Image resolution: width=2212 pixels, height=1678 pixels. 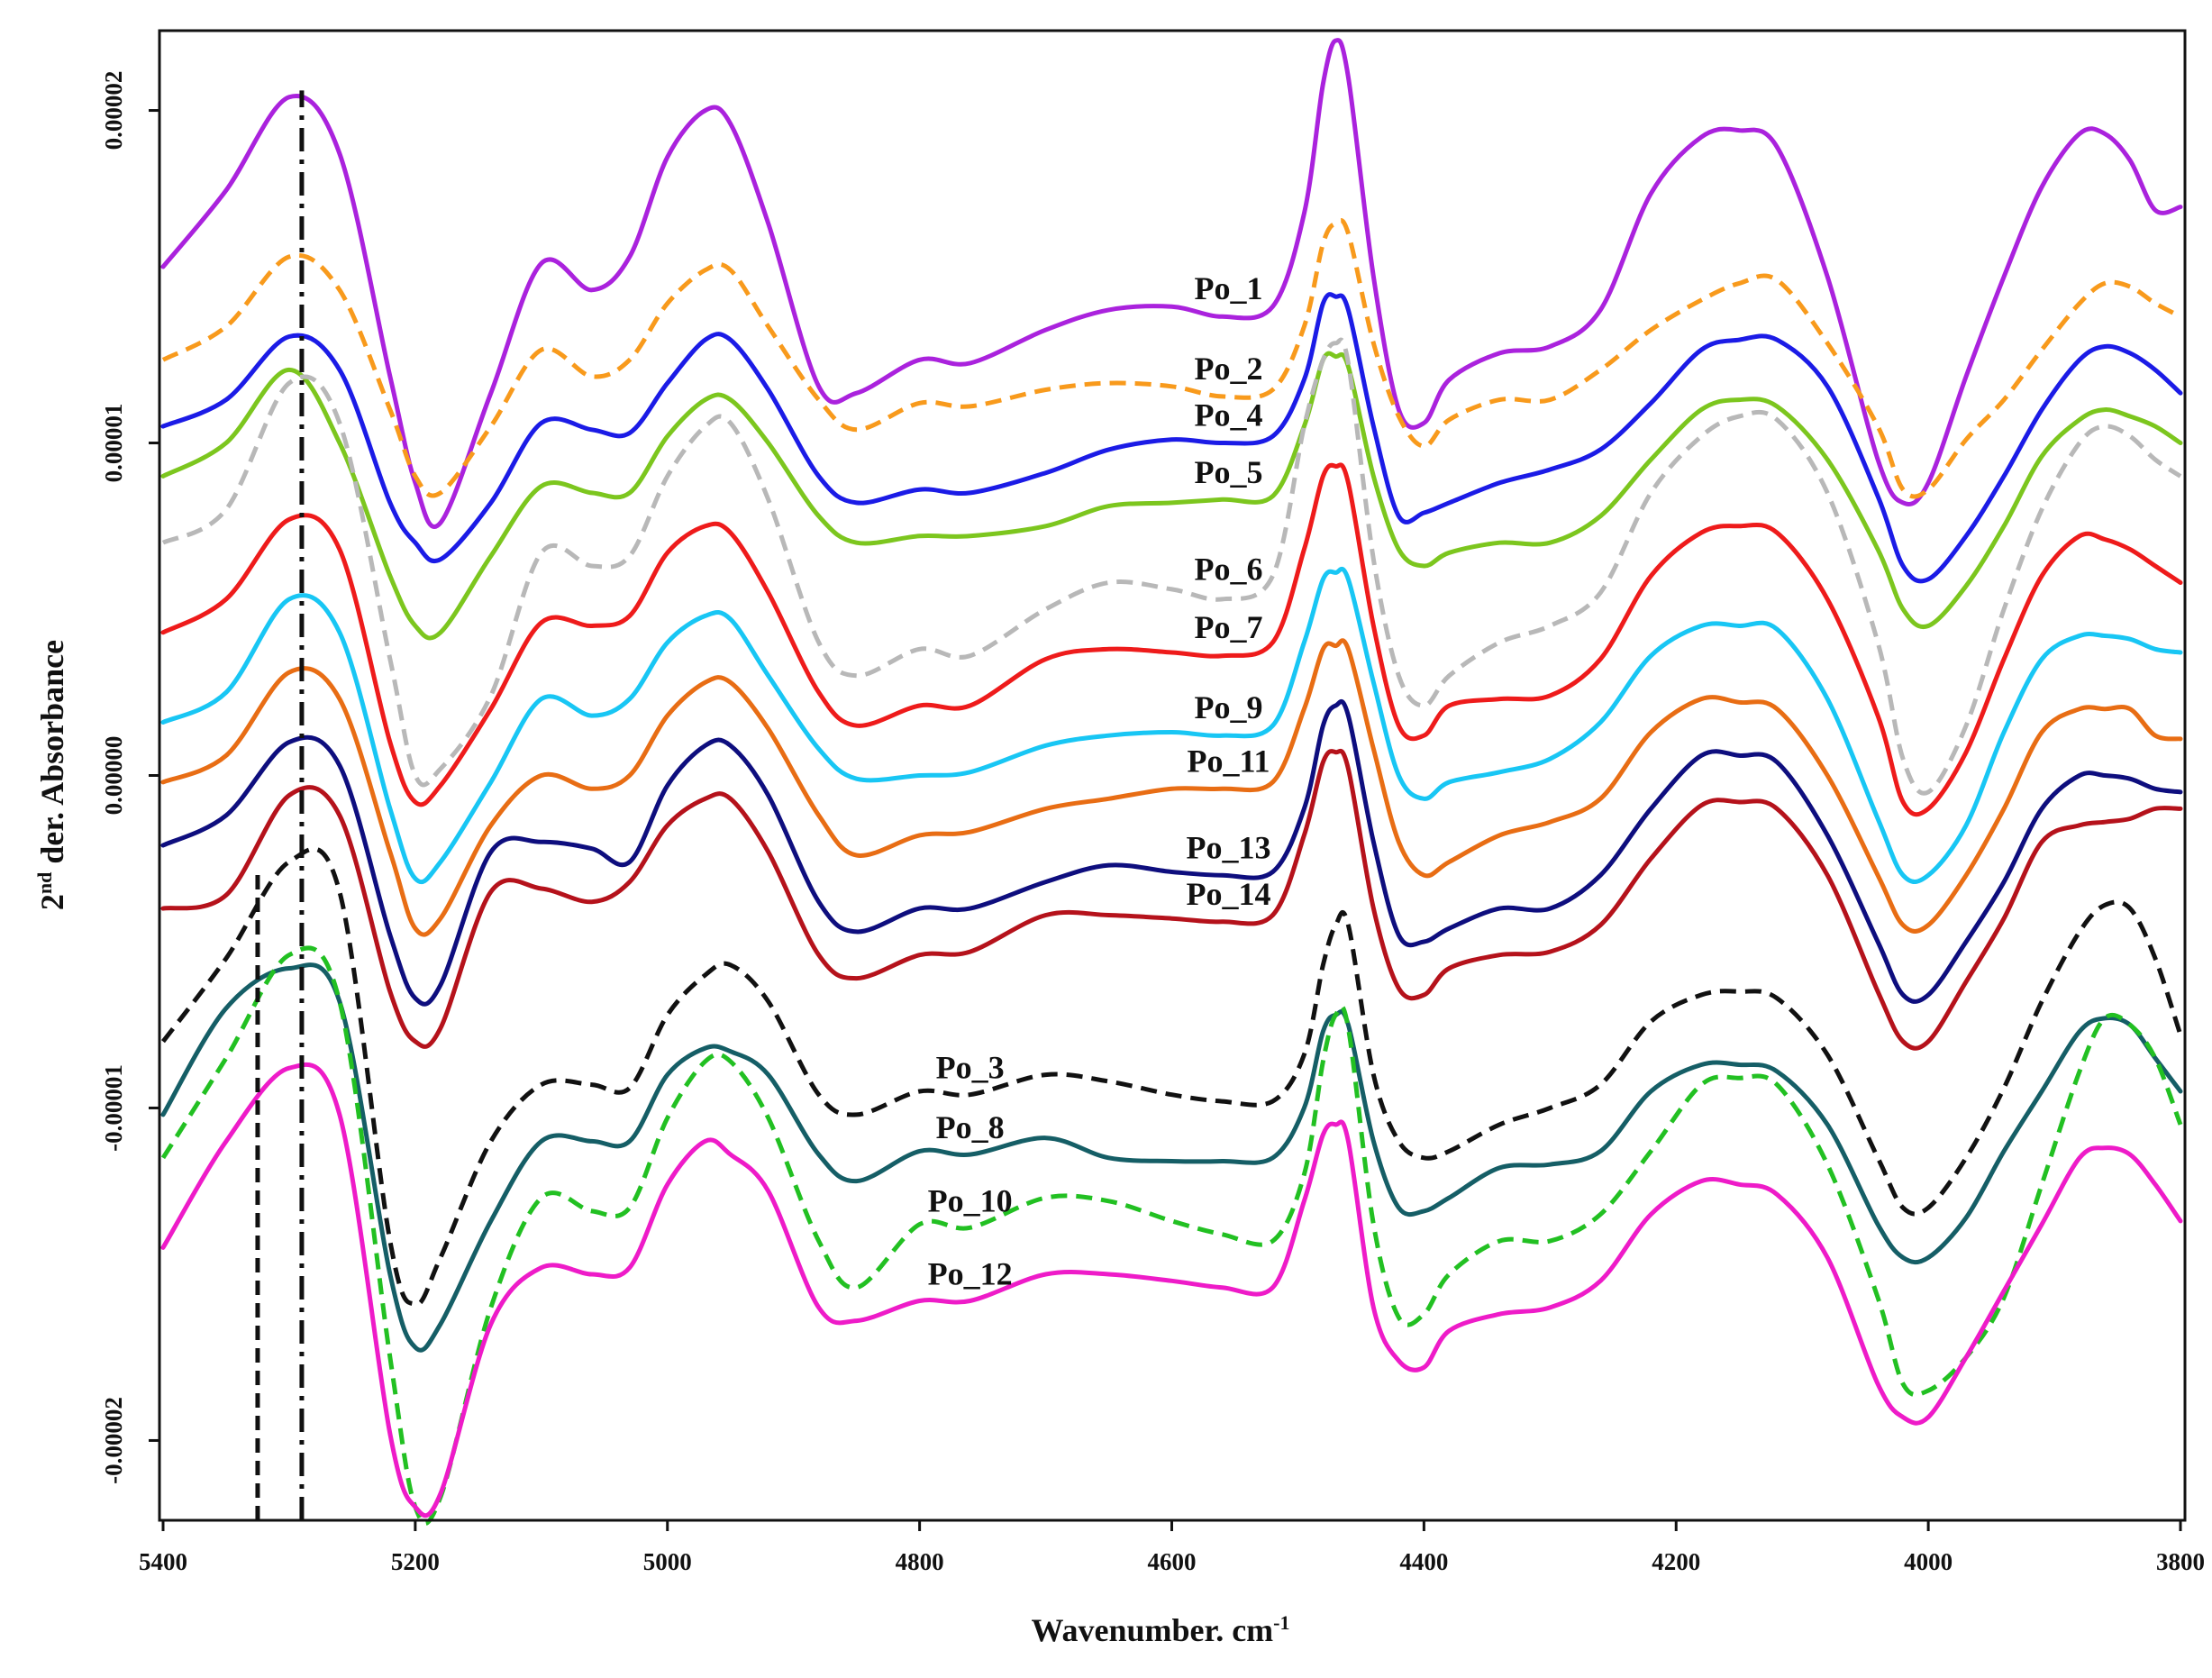 What do you see at coordinates (1928, 1561) in the screenshot?
I see `x-tick-label: 4000` at bounding box center [1928, 1561].